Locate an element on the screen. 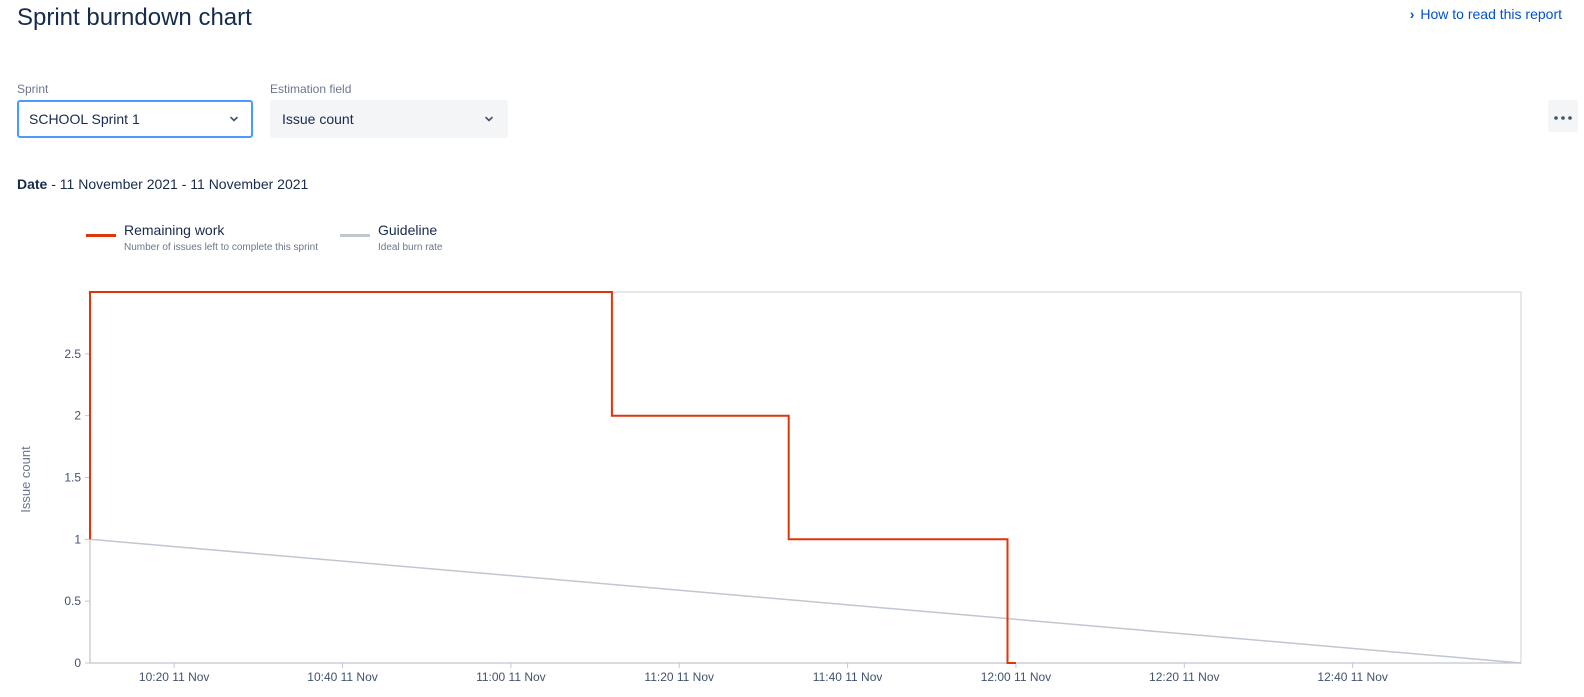 The image size is (1584, 697). y-axis-label: Issue count is located at coordinates (25, 479).